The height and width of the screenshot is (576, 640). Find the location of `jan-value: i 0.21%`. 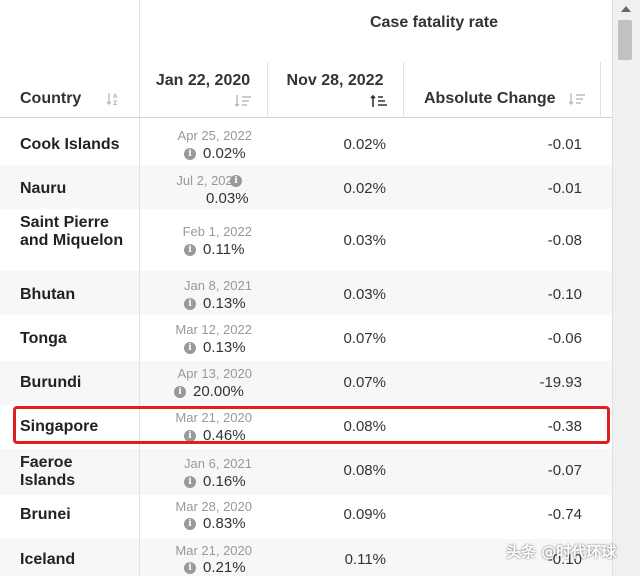

jan-value: i 0.21% is located at coordinates (215, 567).